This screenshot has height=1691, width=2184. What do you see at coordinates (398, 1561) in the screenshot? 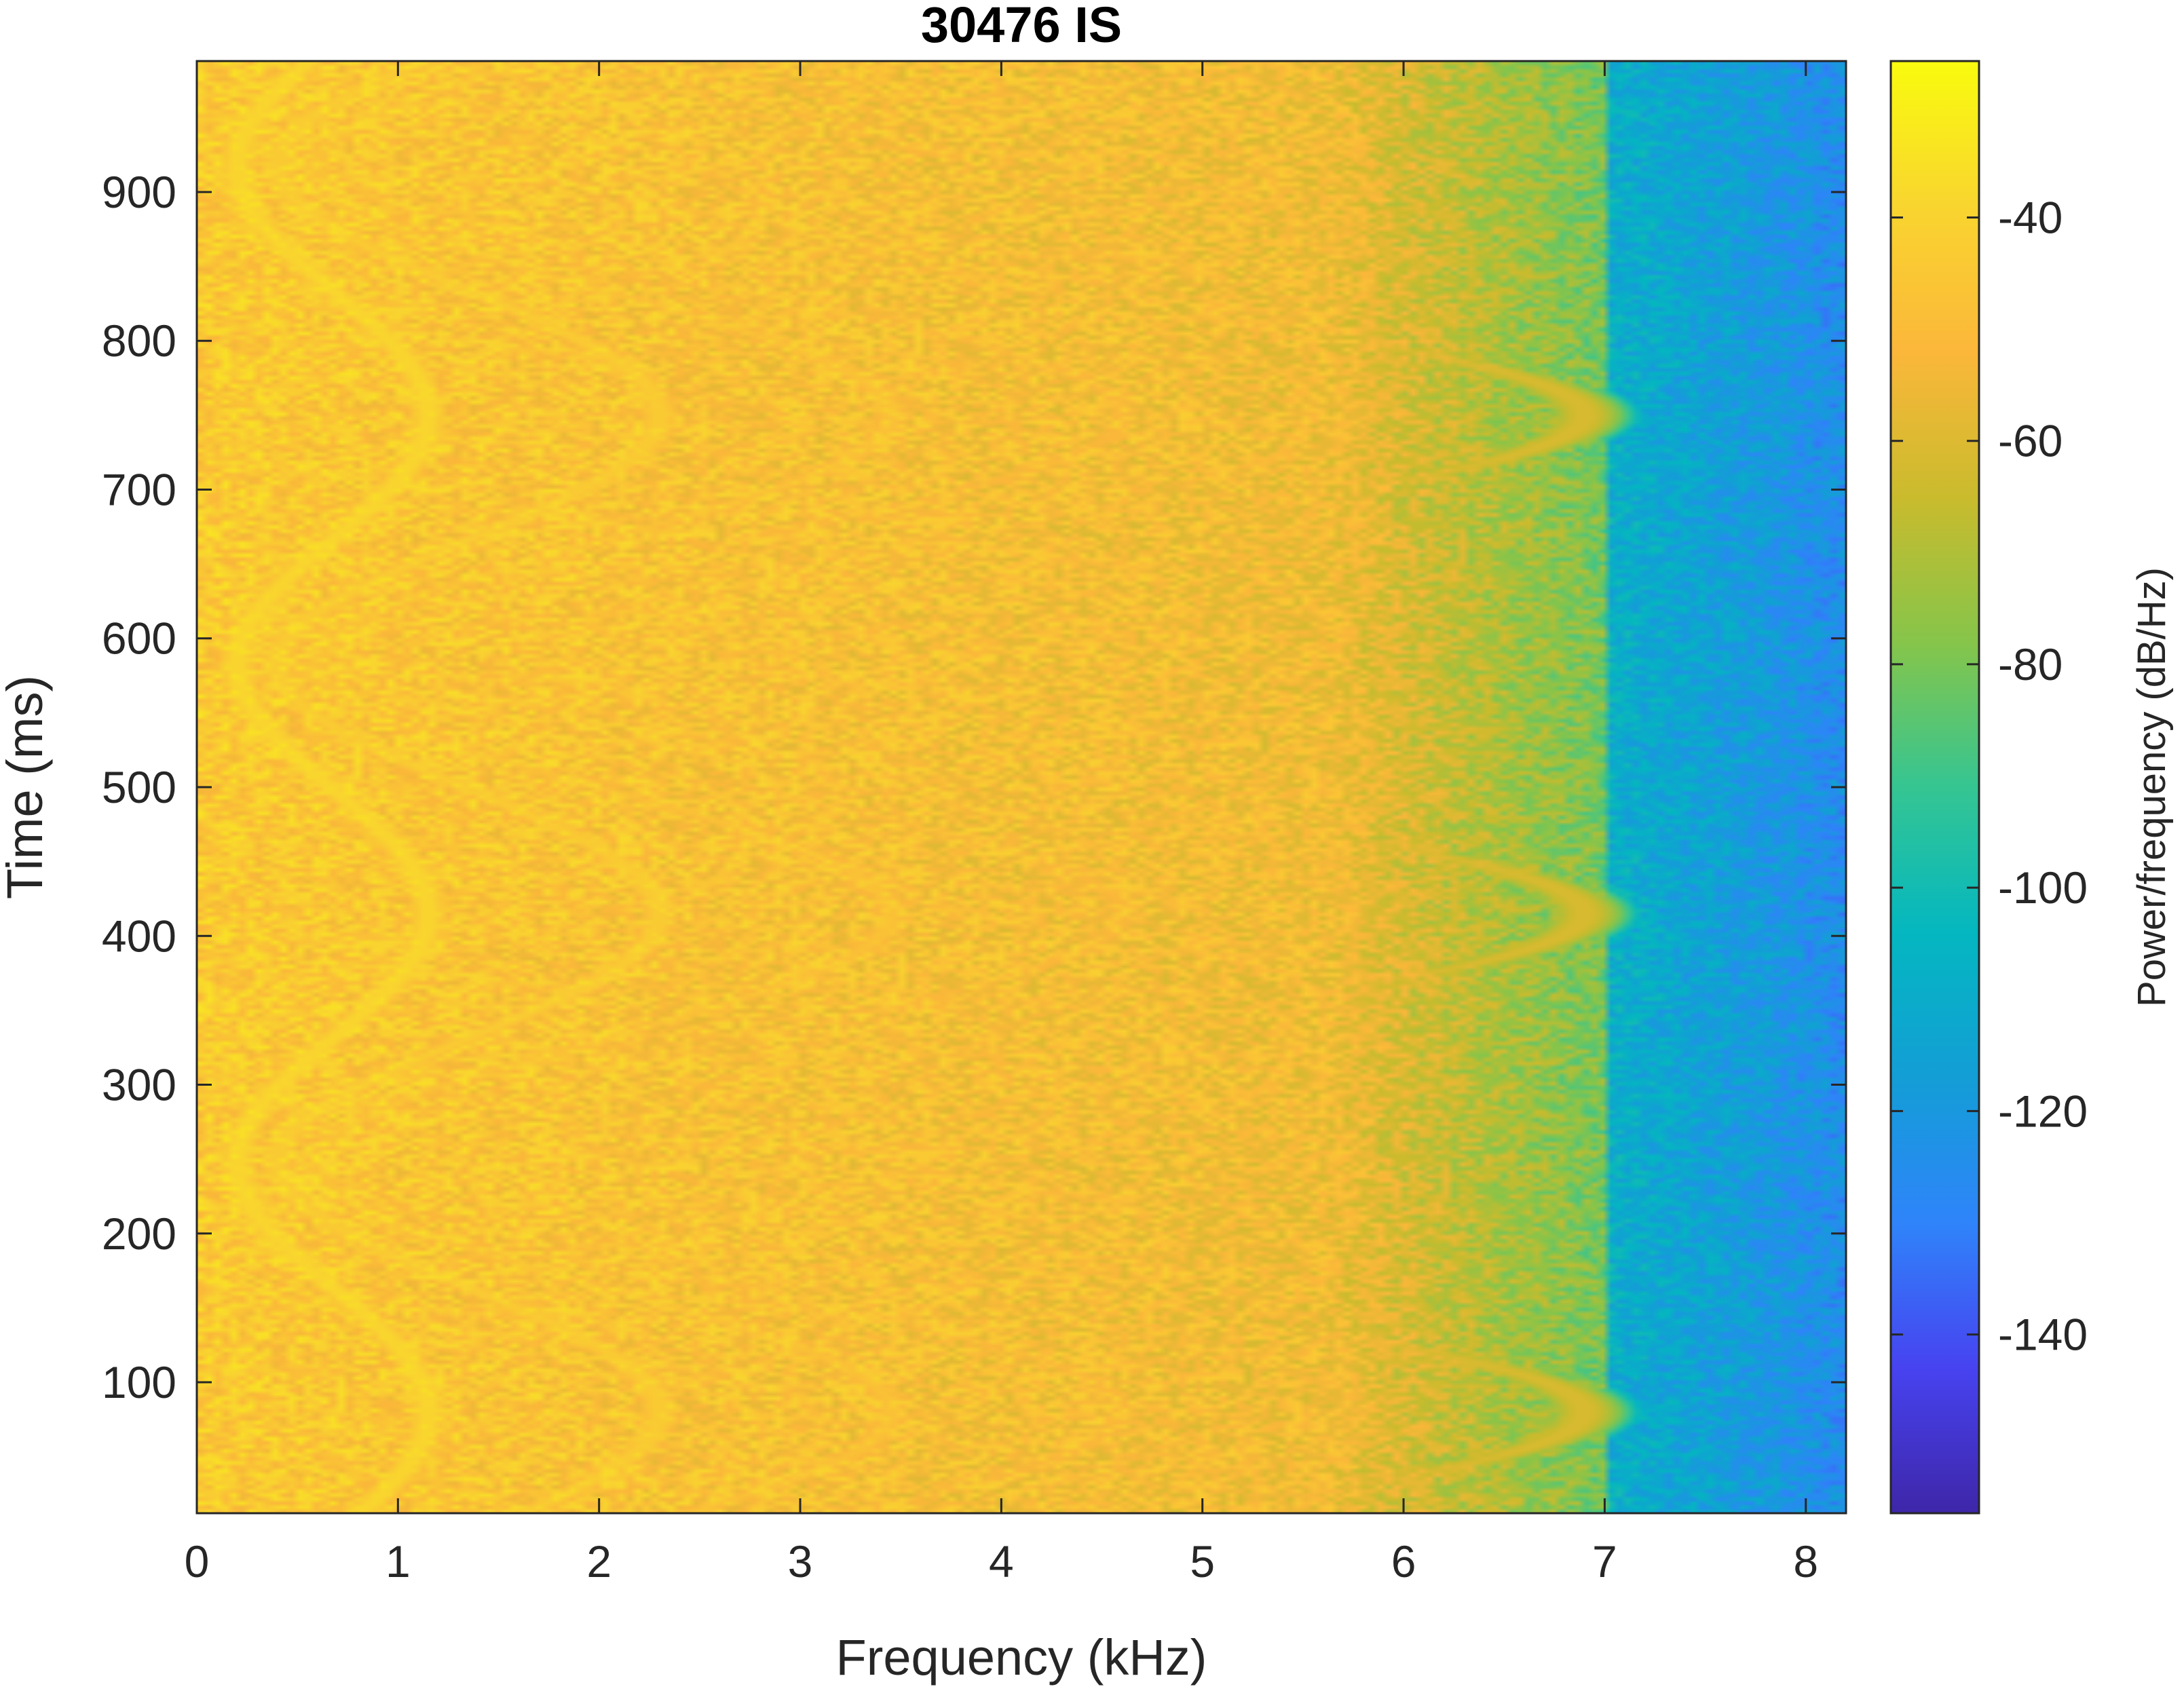
I see `x-tick-label: 1` at bounding box center [398, 1561].